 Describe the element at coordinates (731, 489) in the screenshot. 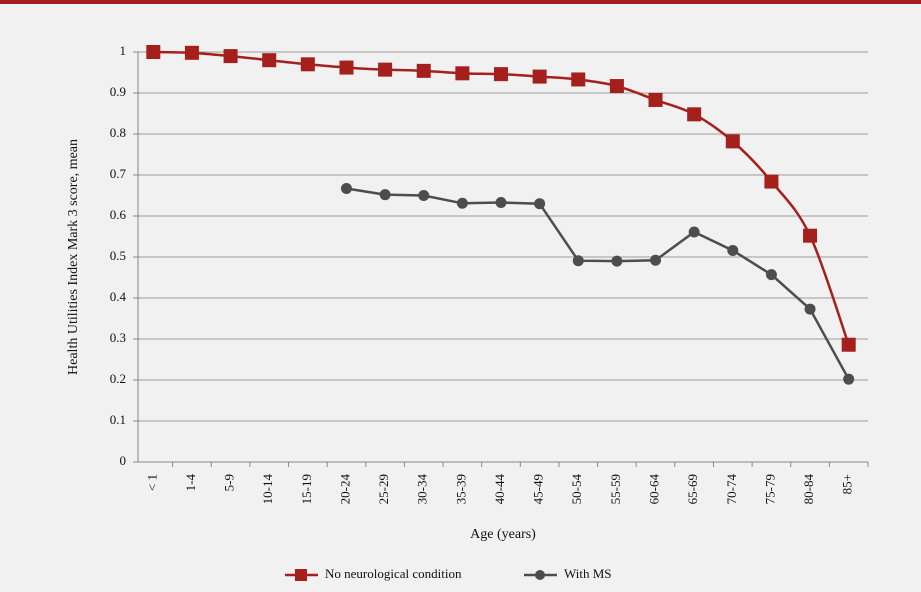

I see `x-tick-label: 70-74` at that location.